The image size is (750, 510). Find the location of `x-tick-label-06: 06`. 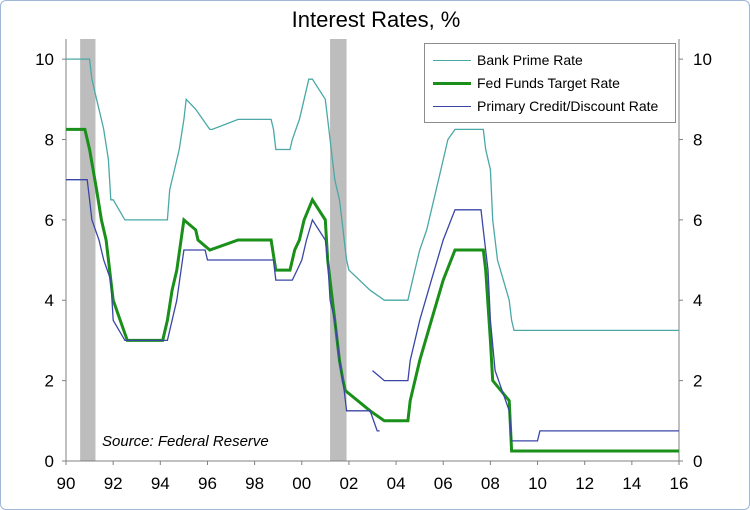

x-tick-label-06: 06 is located at coordinates (443, 483).